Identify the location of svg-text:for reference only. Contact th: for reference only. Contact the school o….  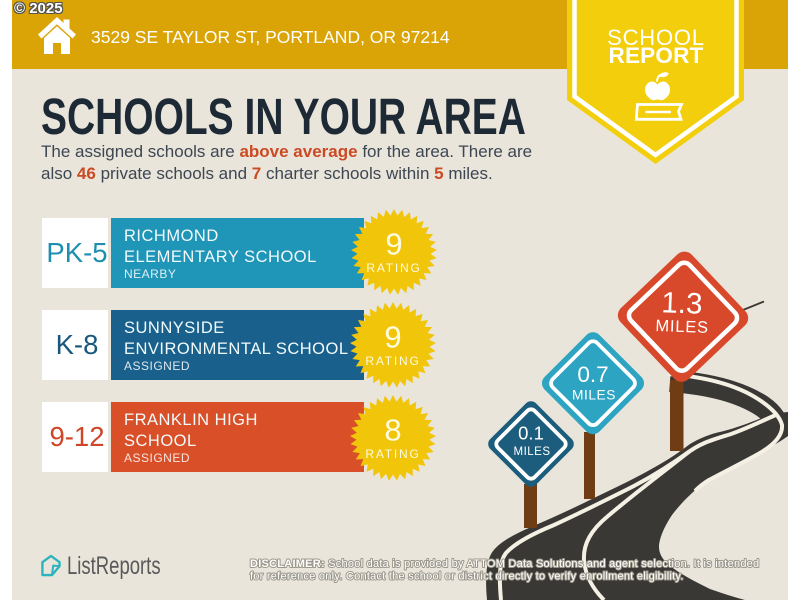
(467, 577).